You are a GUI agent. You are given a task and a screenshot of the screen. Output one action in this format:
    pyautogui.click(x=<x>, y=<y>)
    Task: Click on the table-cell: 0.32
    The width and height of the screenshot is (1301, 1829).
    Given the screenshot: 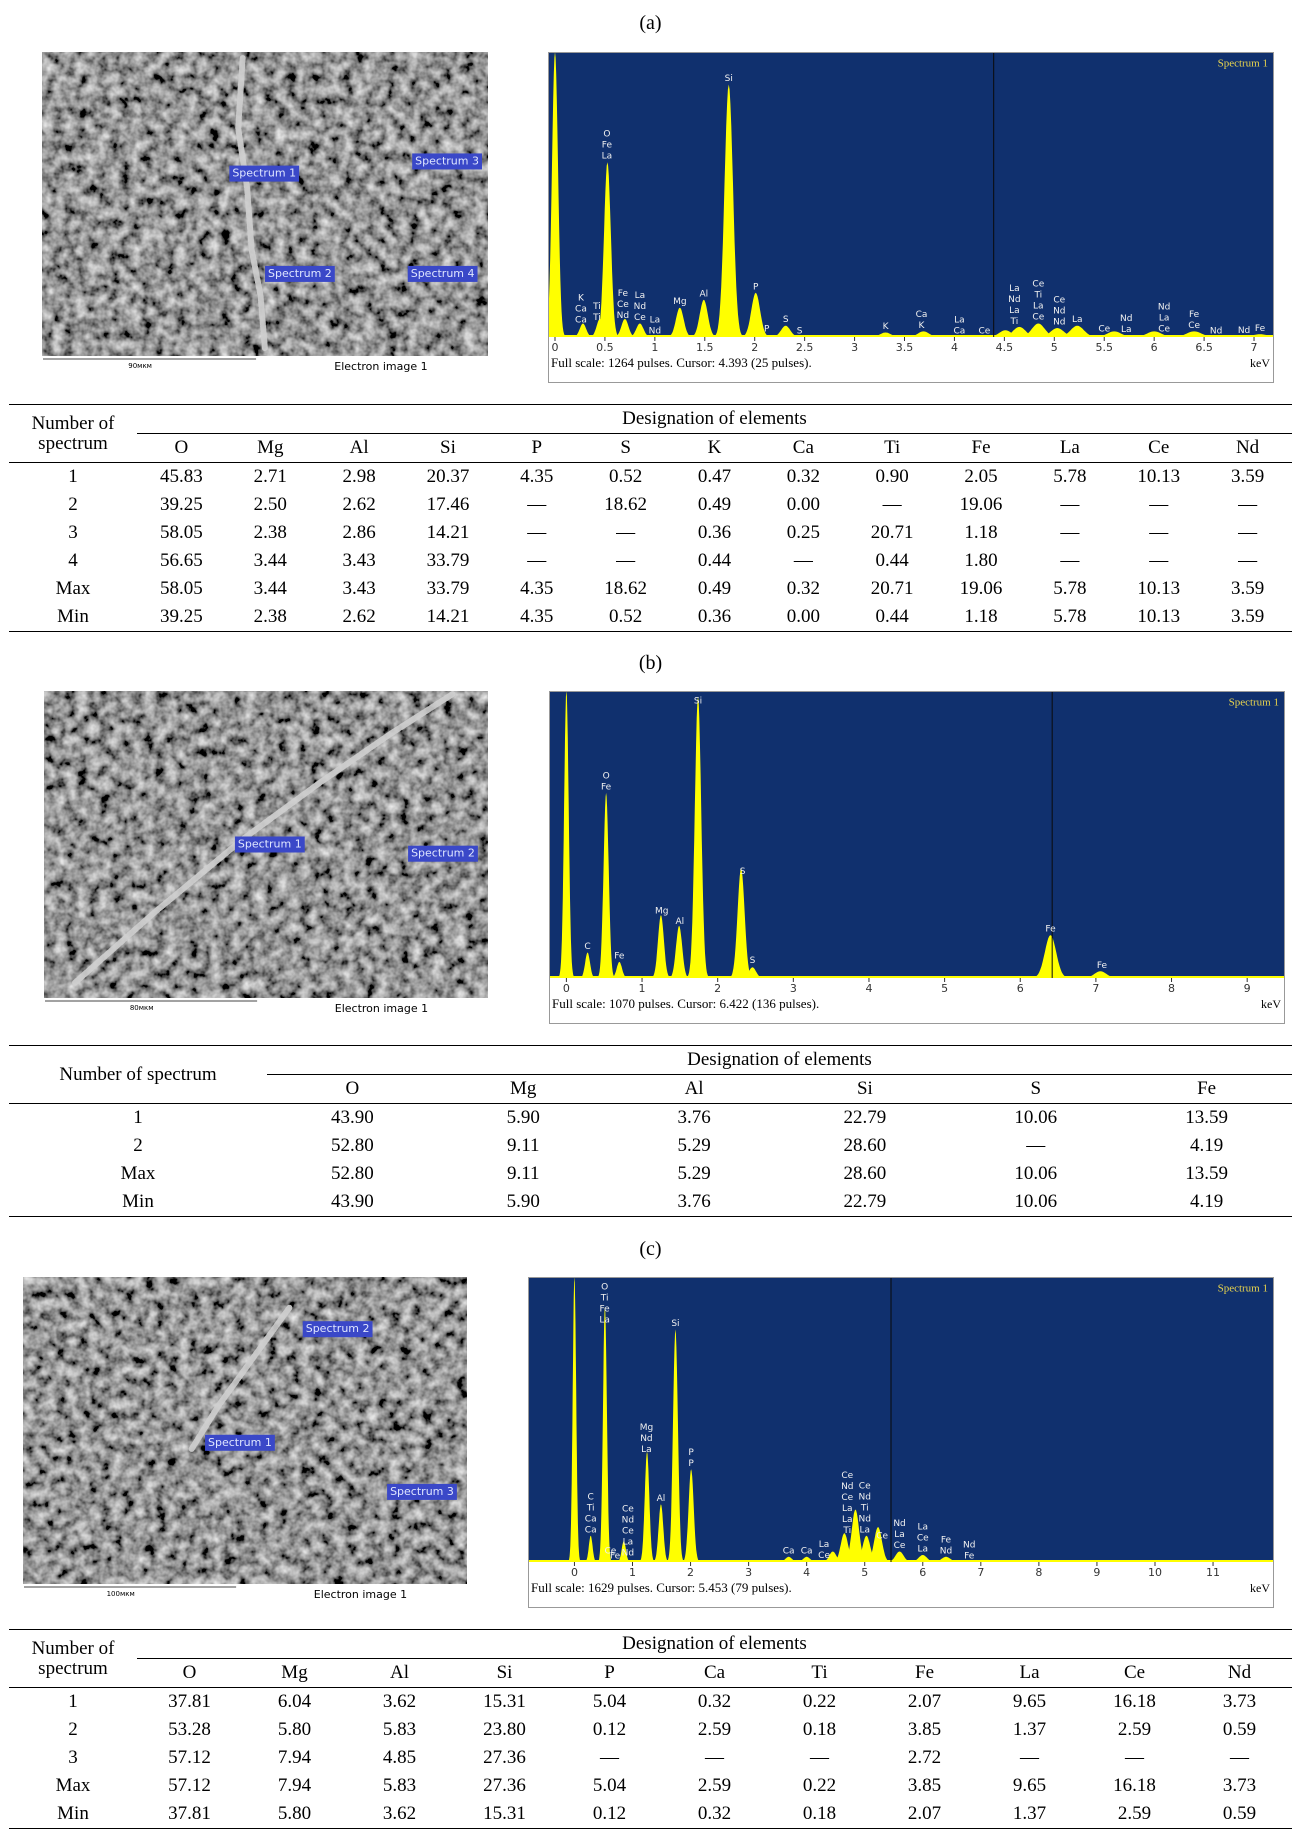 What is the action you would take?
    pyautogui.click(x=714, y=1813)
    